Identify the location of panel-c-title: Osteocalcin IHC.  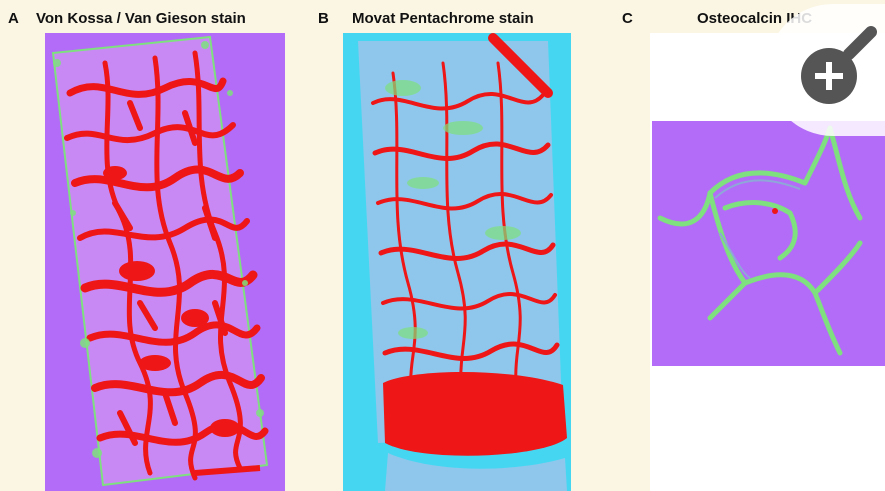
(755, 18).